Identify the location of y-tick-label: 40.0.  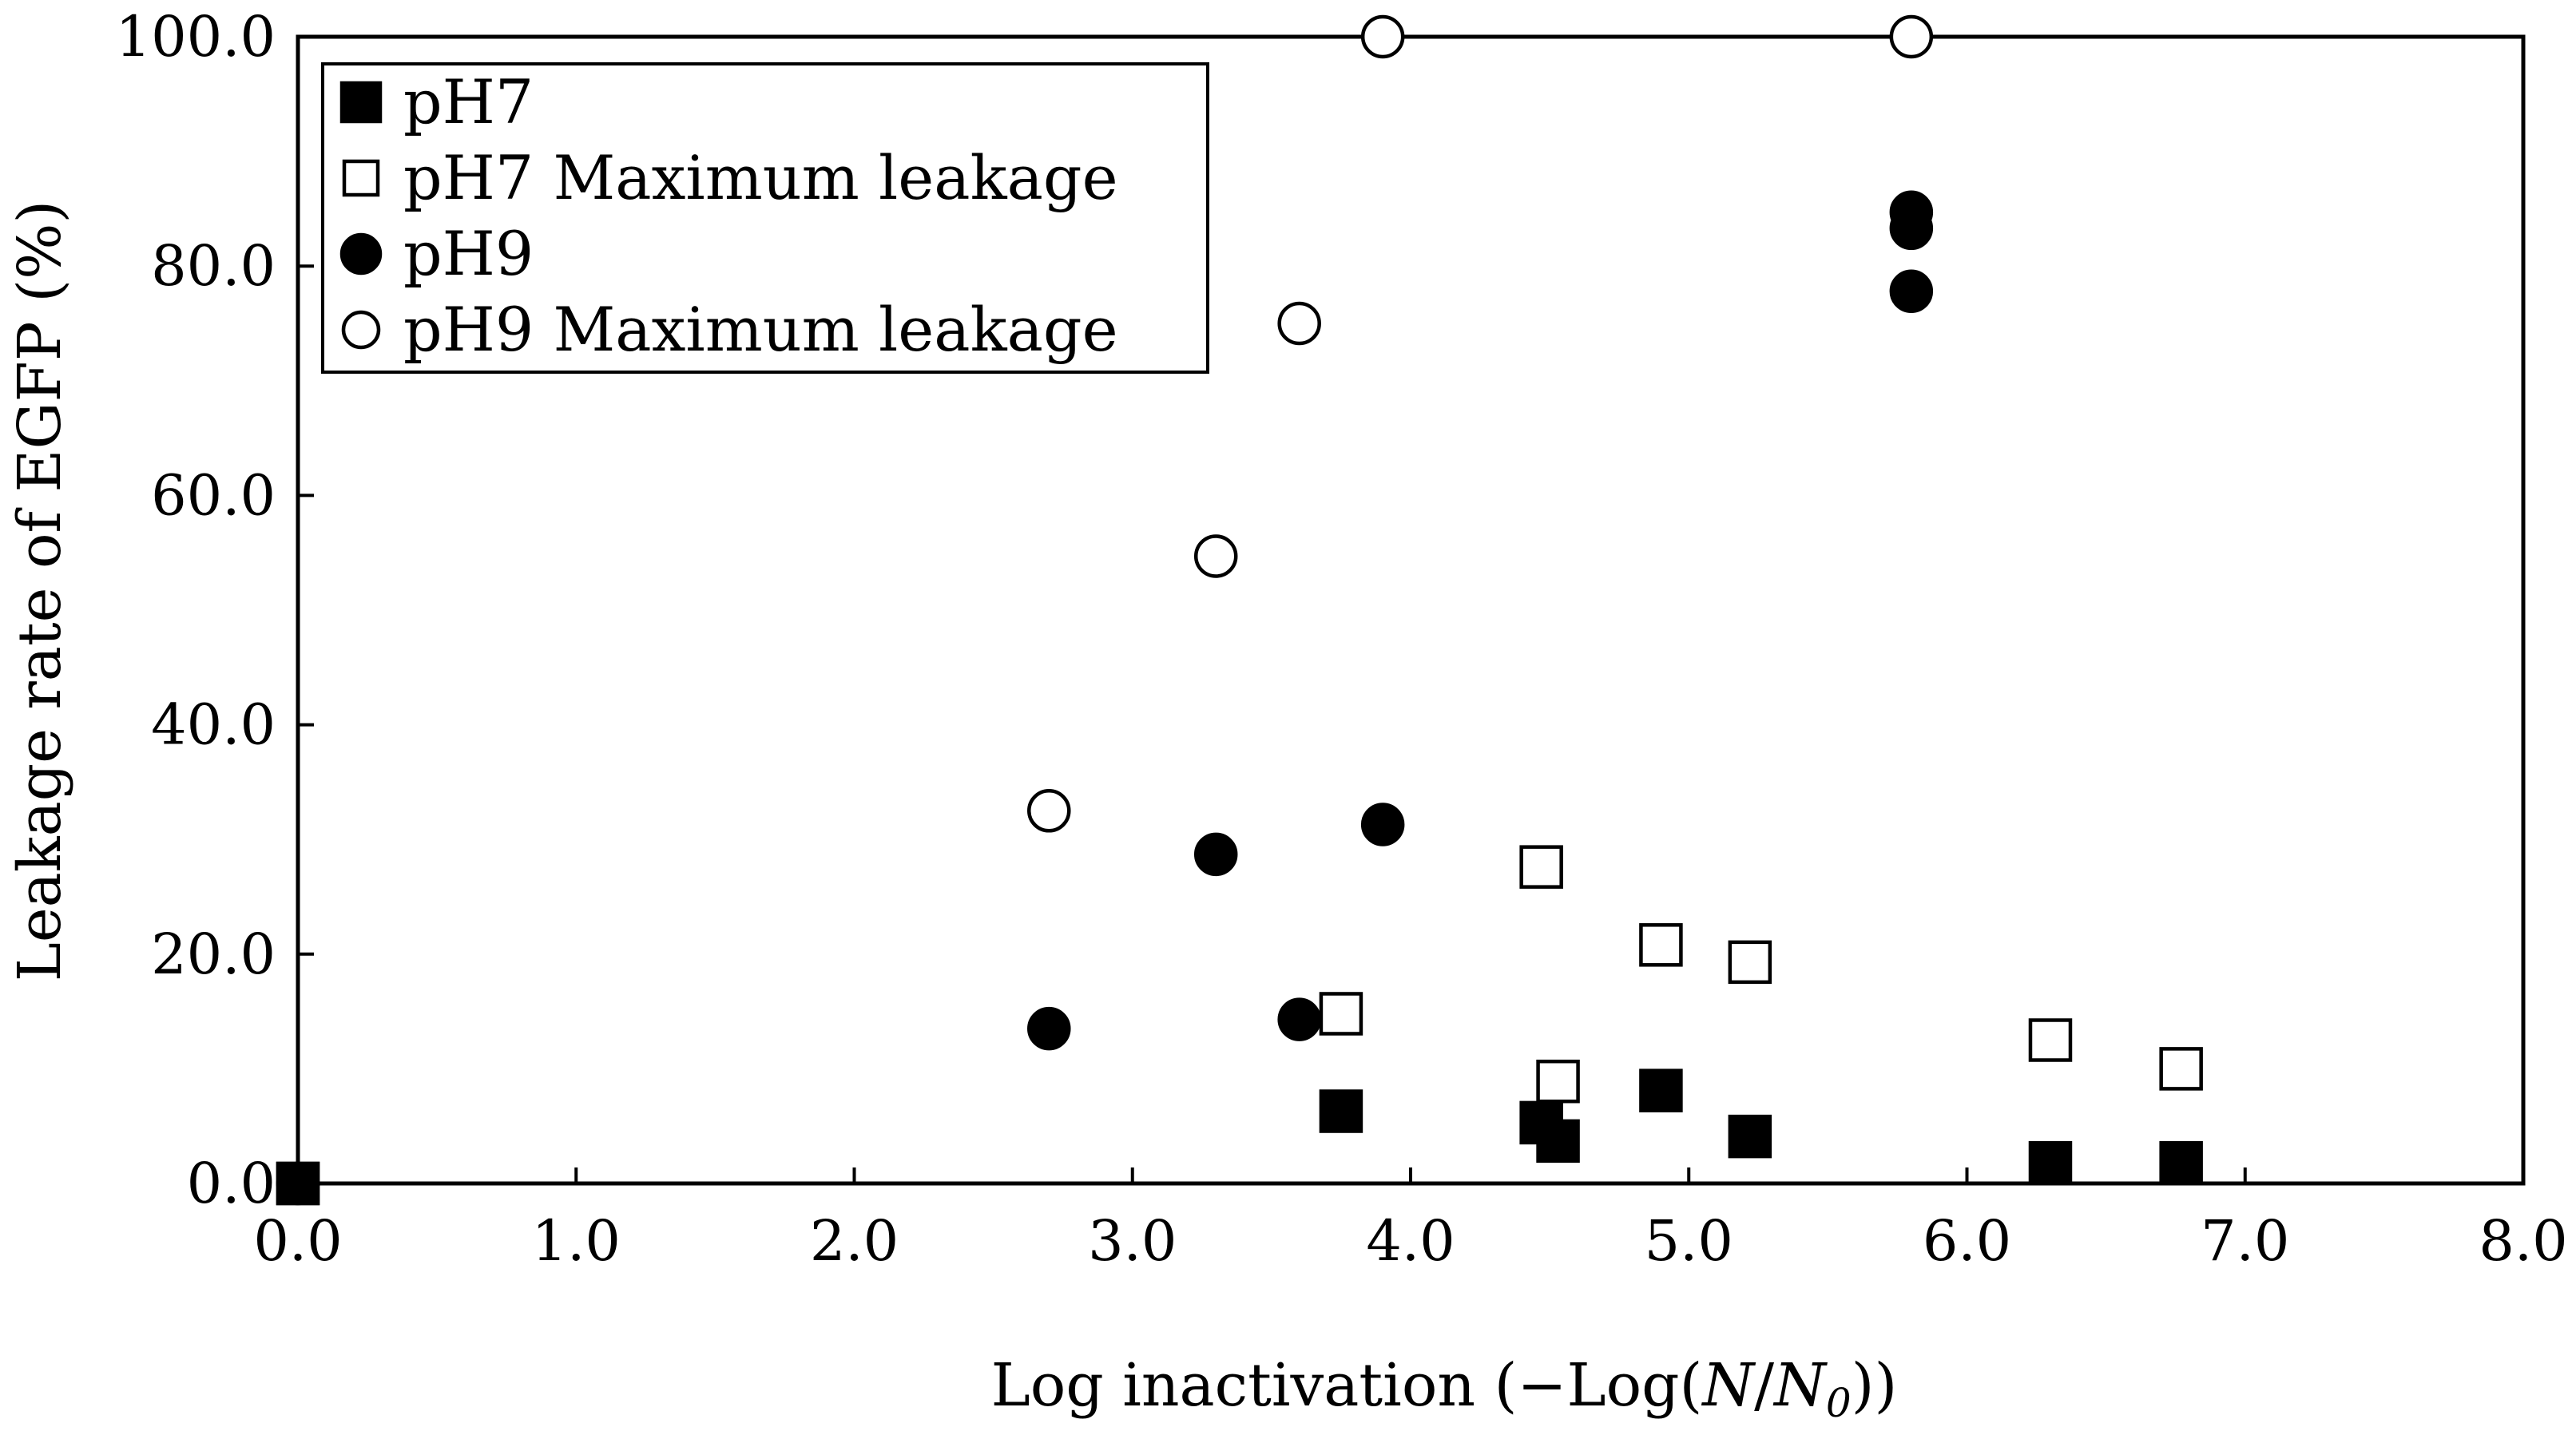
(213, 725).